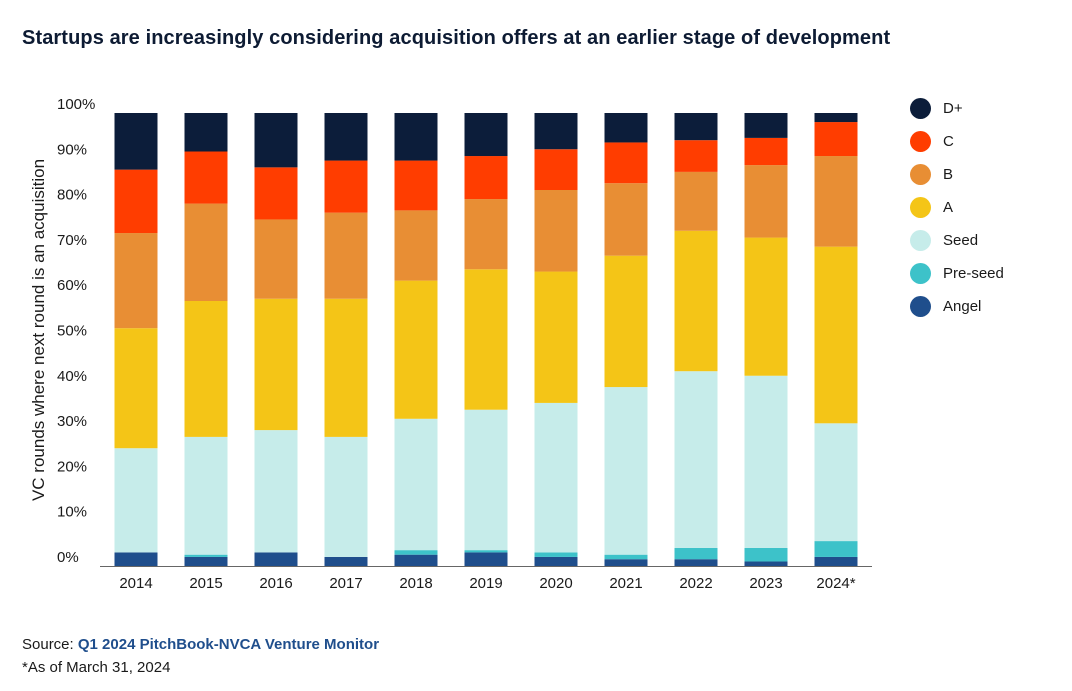 The width and height of the screenshot is (1072, 691). What do you see at coordinates (275, 583) in the screenshot?
I see `x-tick-label: 2016` at bounding box center [275, 583].